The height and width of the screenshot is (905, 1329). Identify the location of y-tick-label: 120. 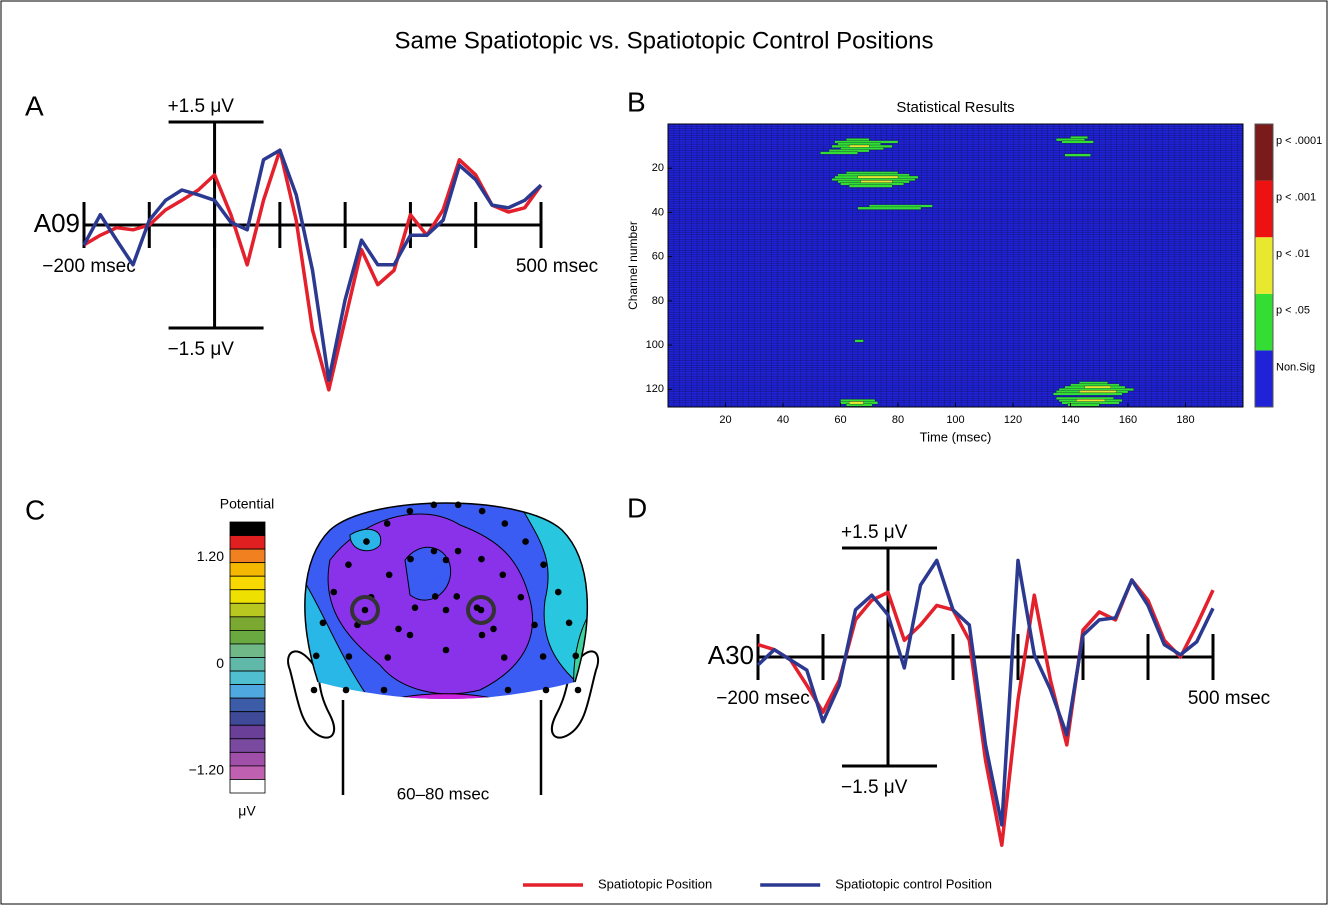
(655, 389).